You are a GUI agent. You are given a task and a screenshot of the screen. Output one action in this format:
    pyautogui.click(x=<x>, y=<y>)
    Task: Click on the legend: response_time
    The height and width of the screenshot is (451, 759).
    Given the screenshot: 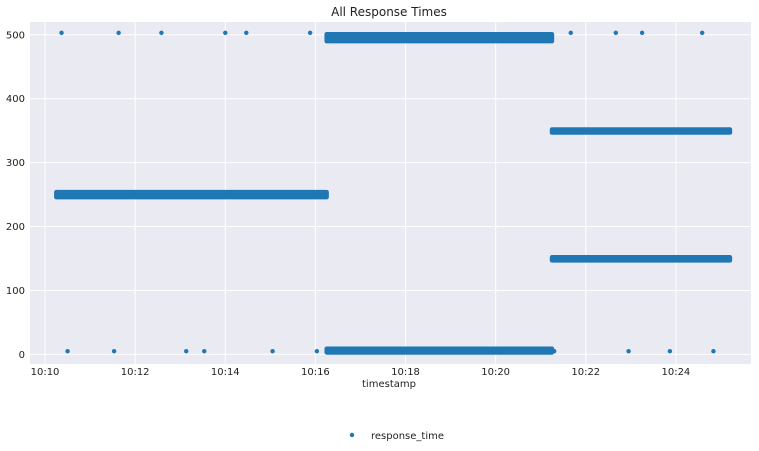 What is the action you would take?
    pyautogui.click(x=396, y=436)
    